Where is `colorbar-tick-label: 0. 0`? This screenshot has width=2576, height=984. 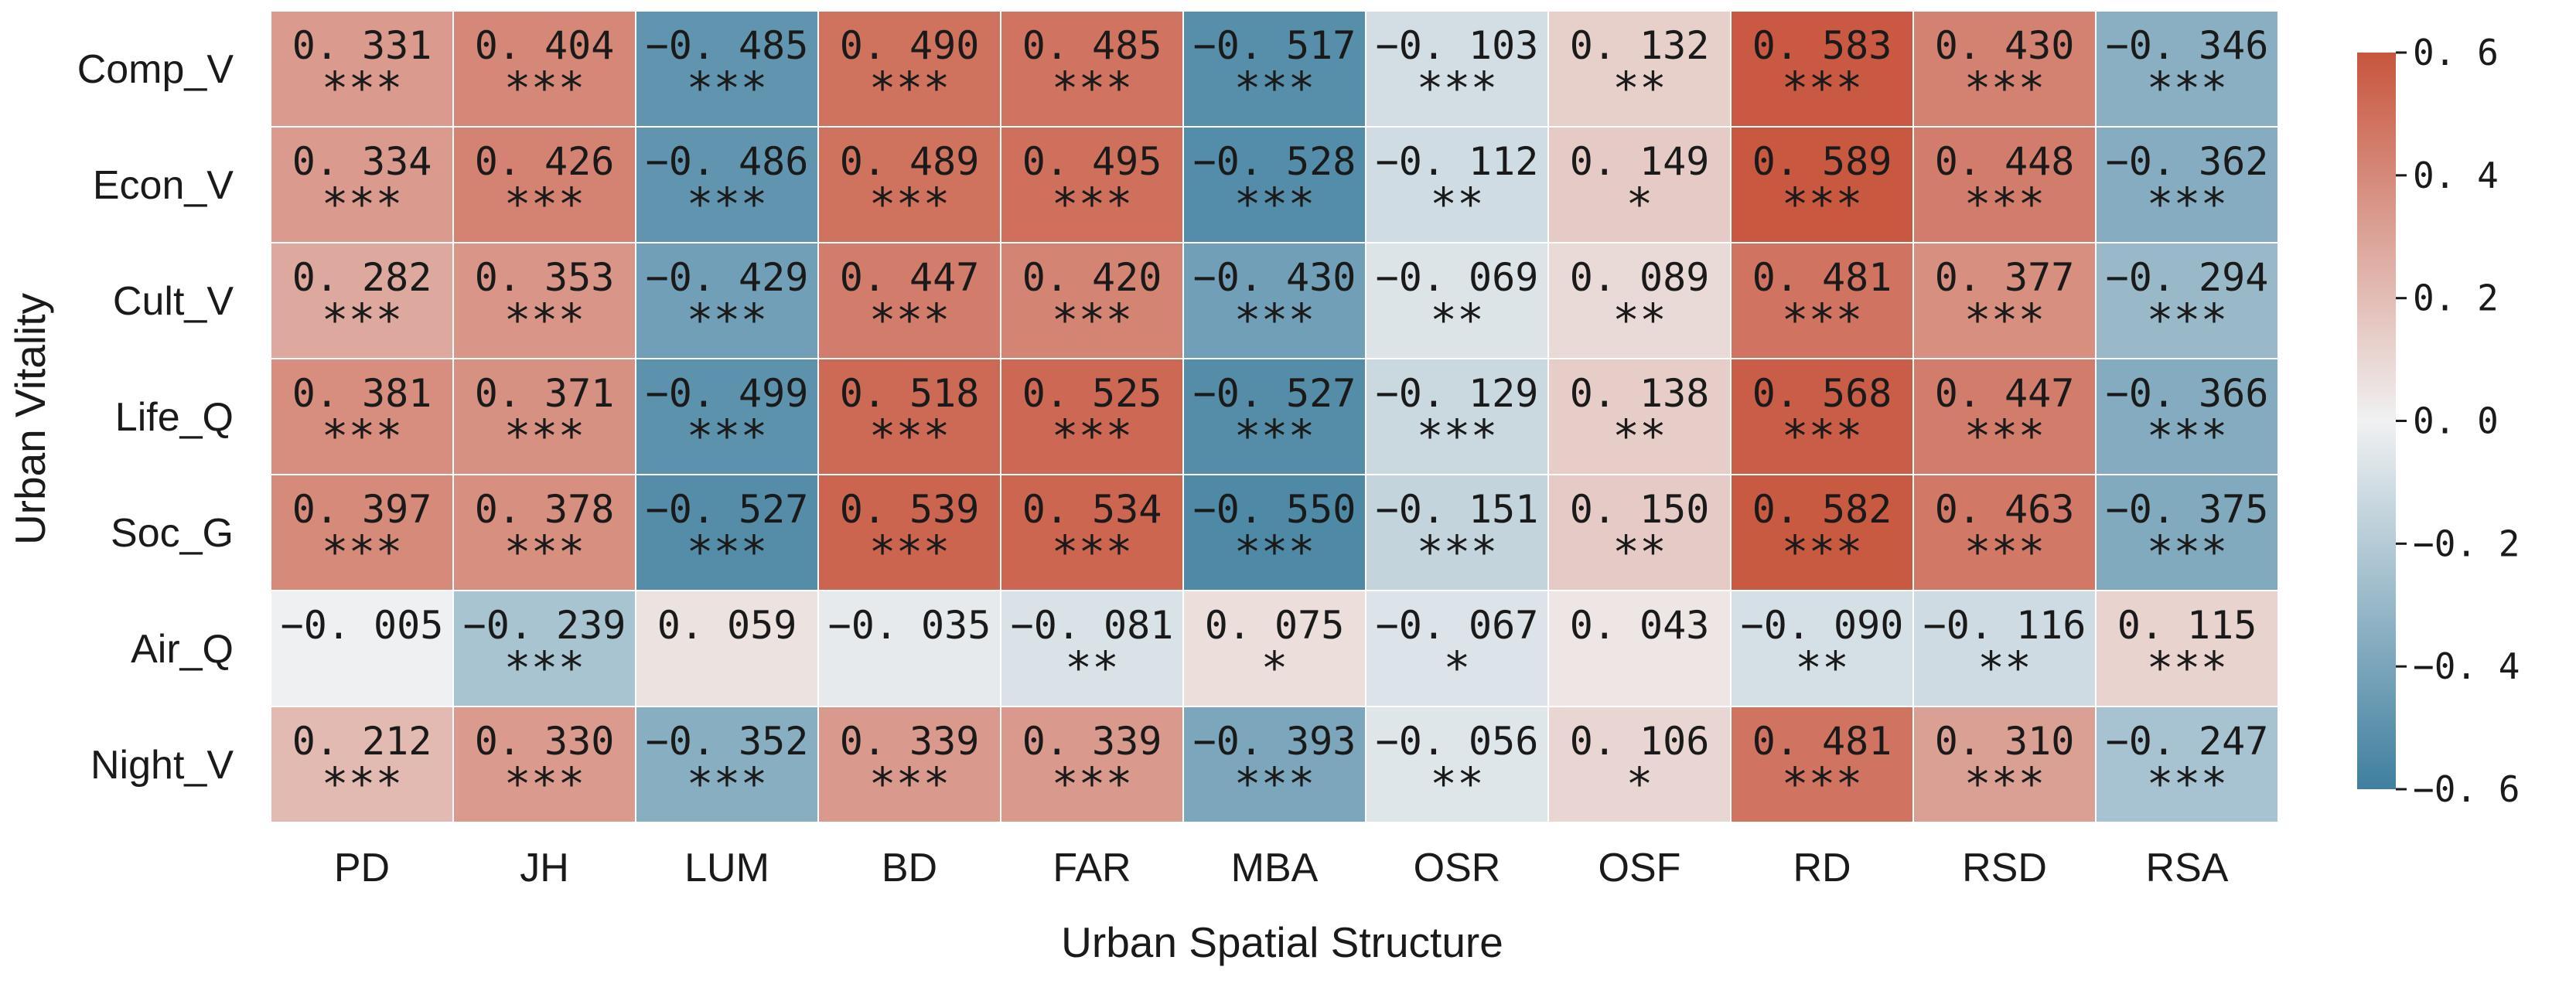
colorbar-tick-label: 0. 0 is located at coordinates (2456, 421).